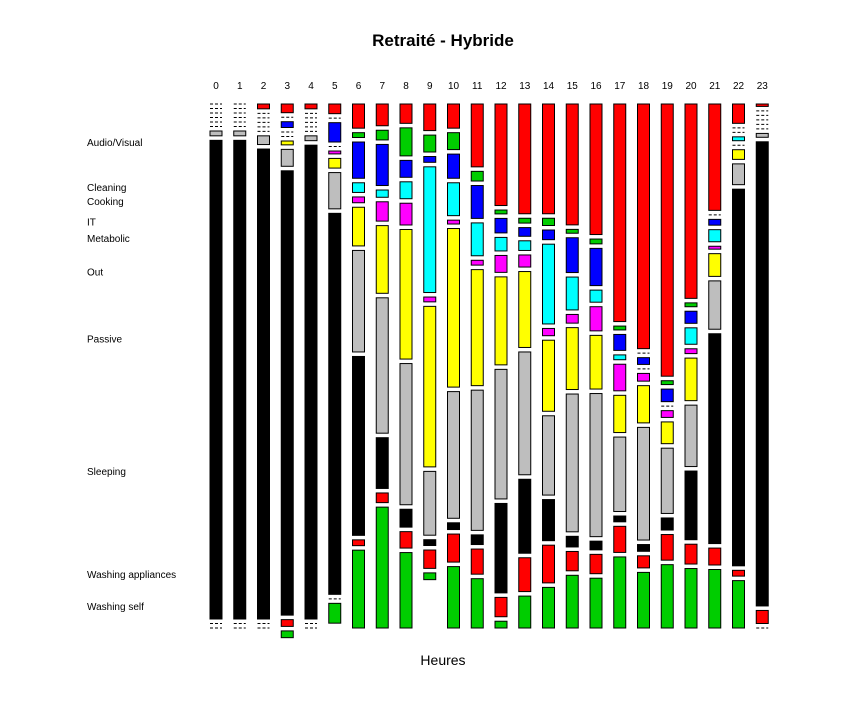 The height and width of the screenshot is (728, 848). Describe the element at coordinates (763, 86) in the screenshot. I see `hour-label: 23` at that location.